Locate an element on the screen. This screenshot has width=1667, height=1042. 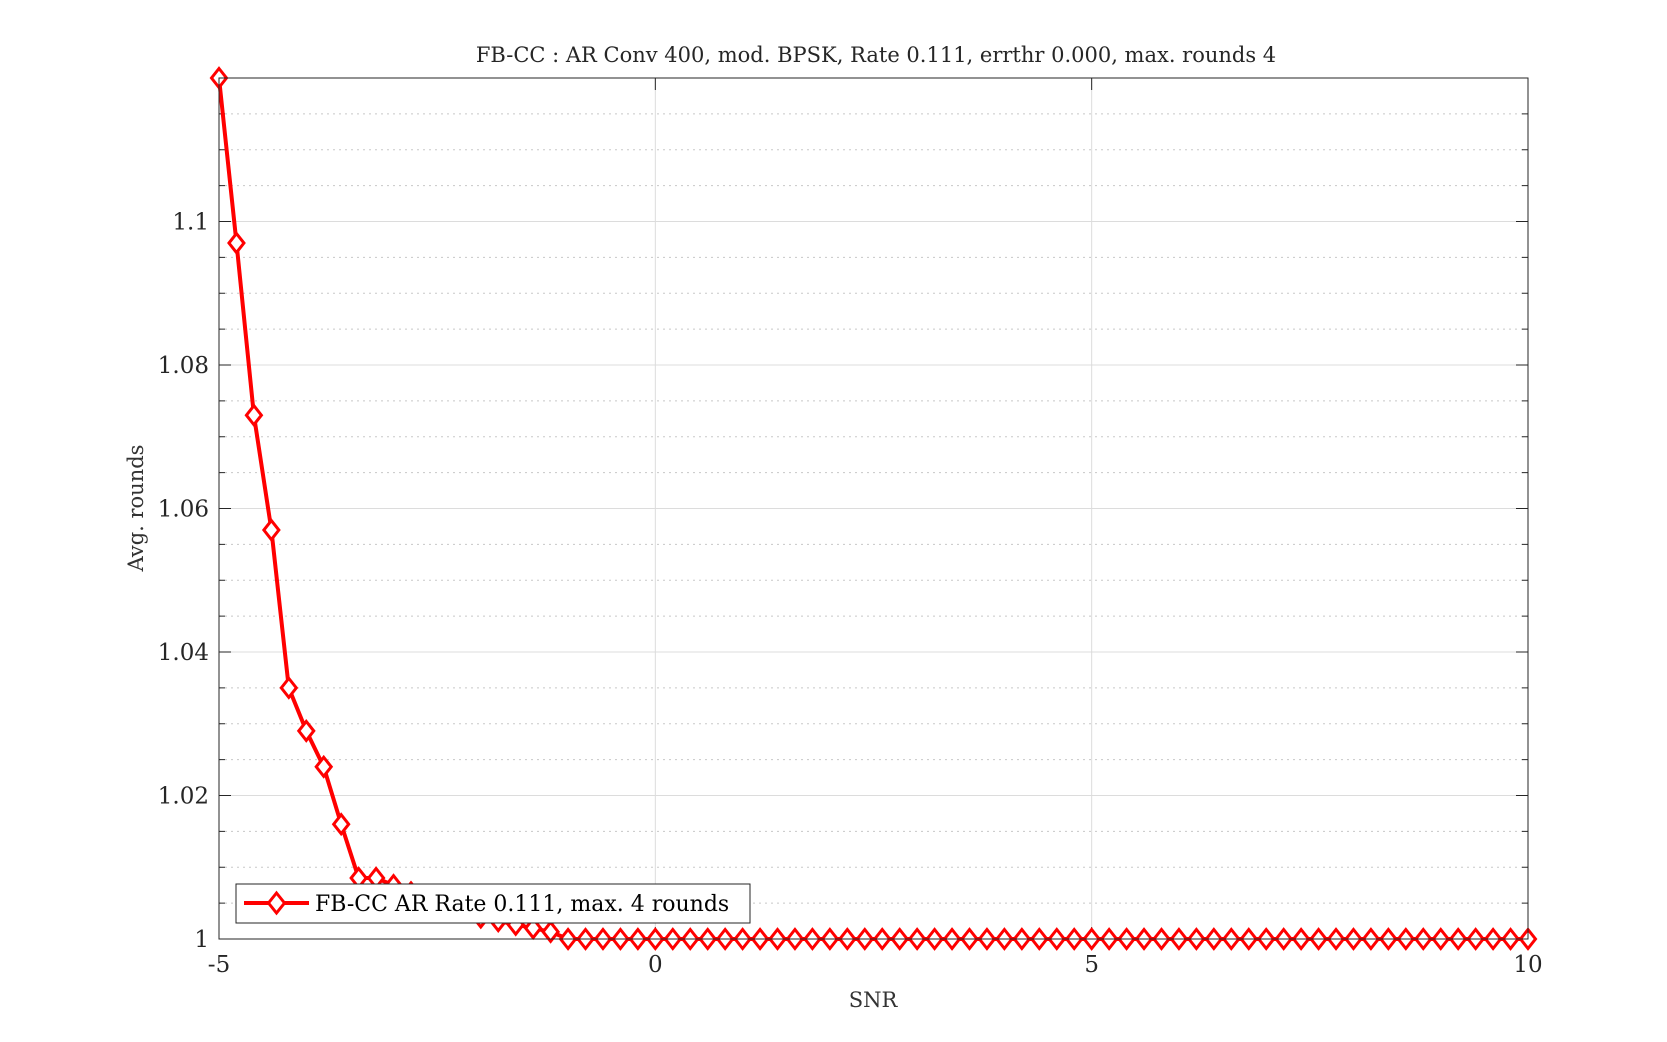
legend-box is located at coordinates (493, 903).